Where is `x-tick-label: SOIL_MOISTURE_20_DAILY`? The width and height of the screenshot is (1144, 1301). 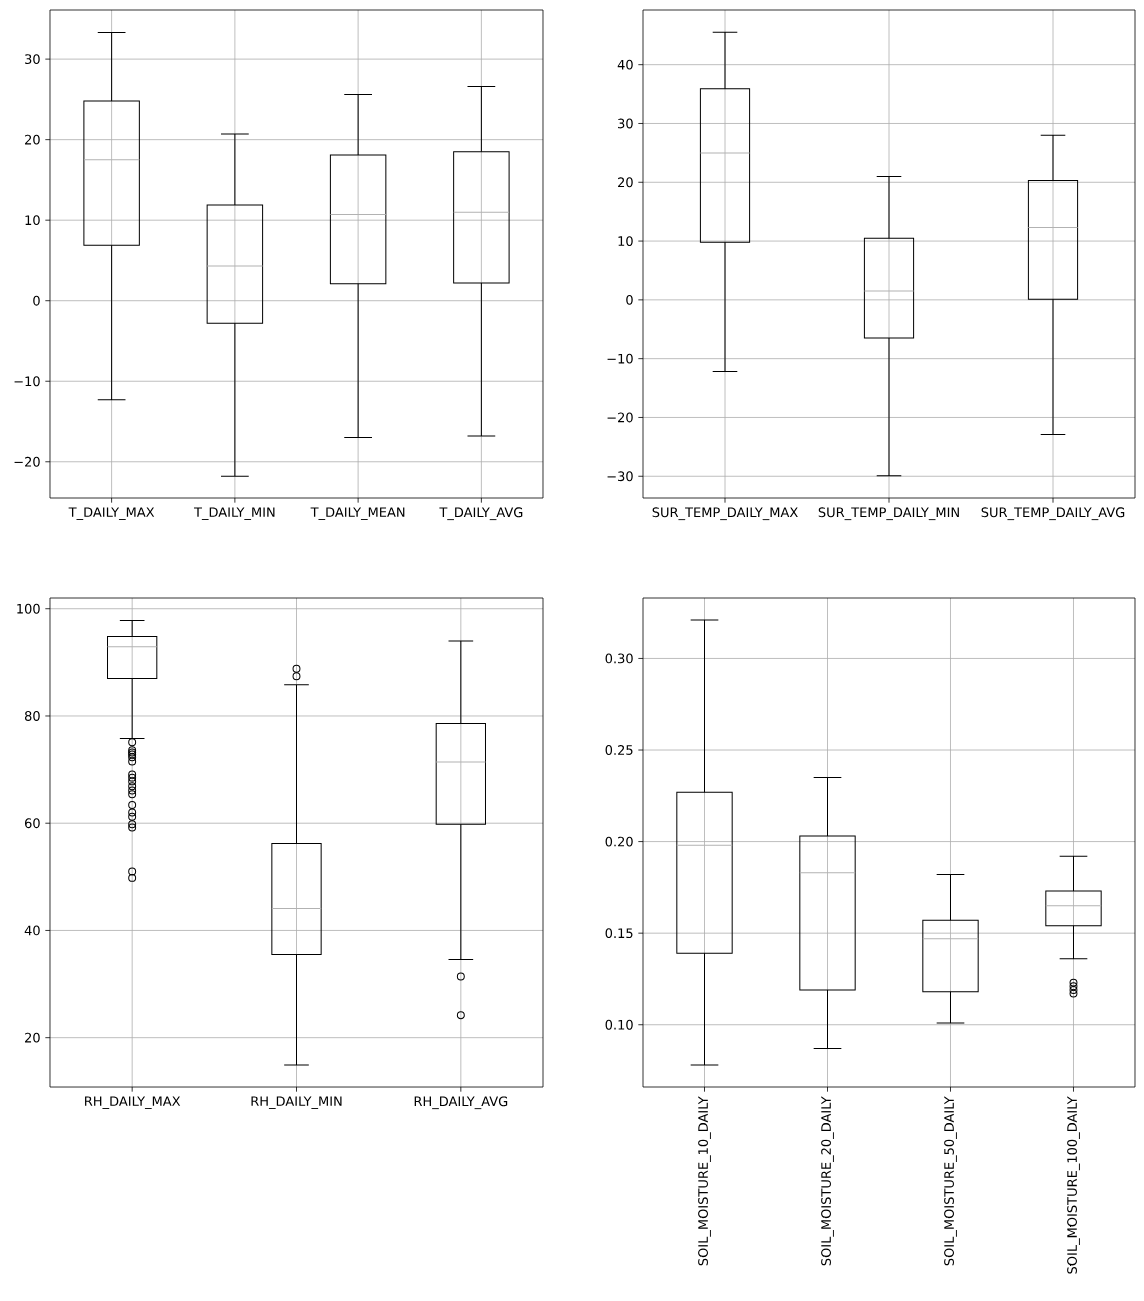 x-tick-label: SOIL_MOISTURE_20_DAILY is located at coordinates (827, 1181).